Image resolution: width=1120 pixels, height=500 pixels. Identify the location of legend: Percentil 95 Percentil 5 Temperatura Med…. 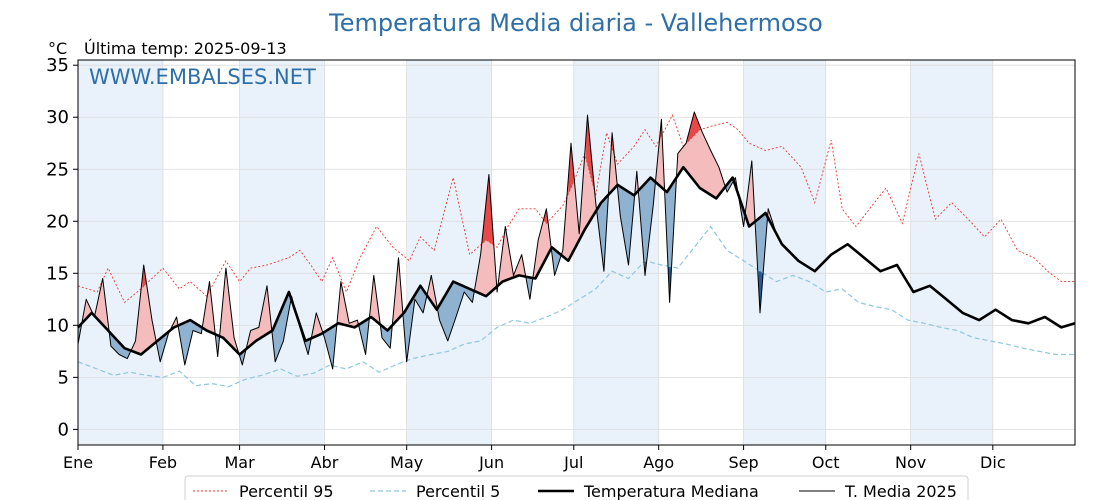
(576, 487).